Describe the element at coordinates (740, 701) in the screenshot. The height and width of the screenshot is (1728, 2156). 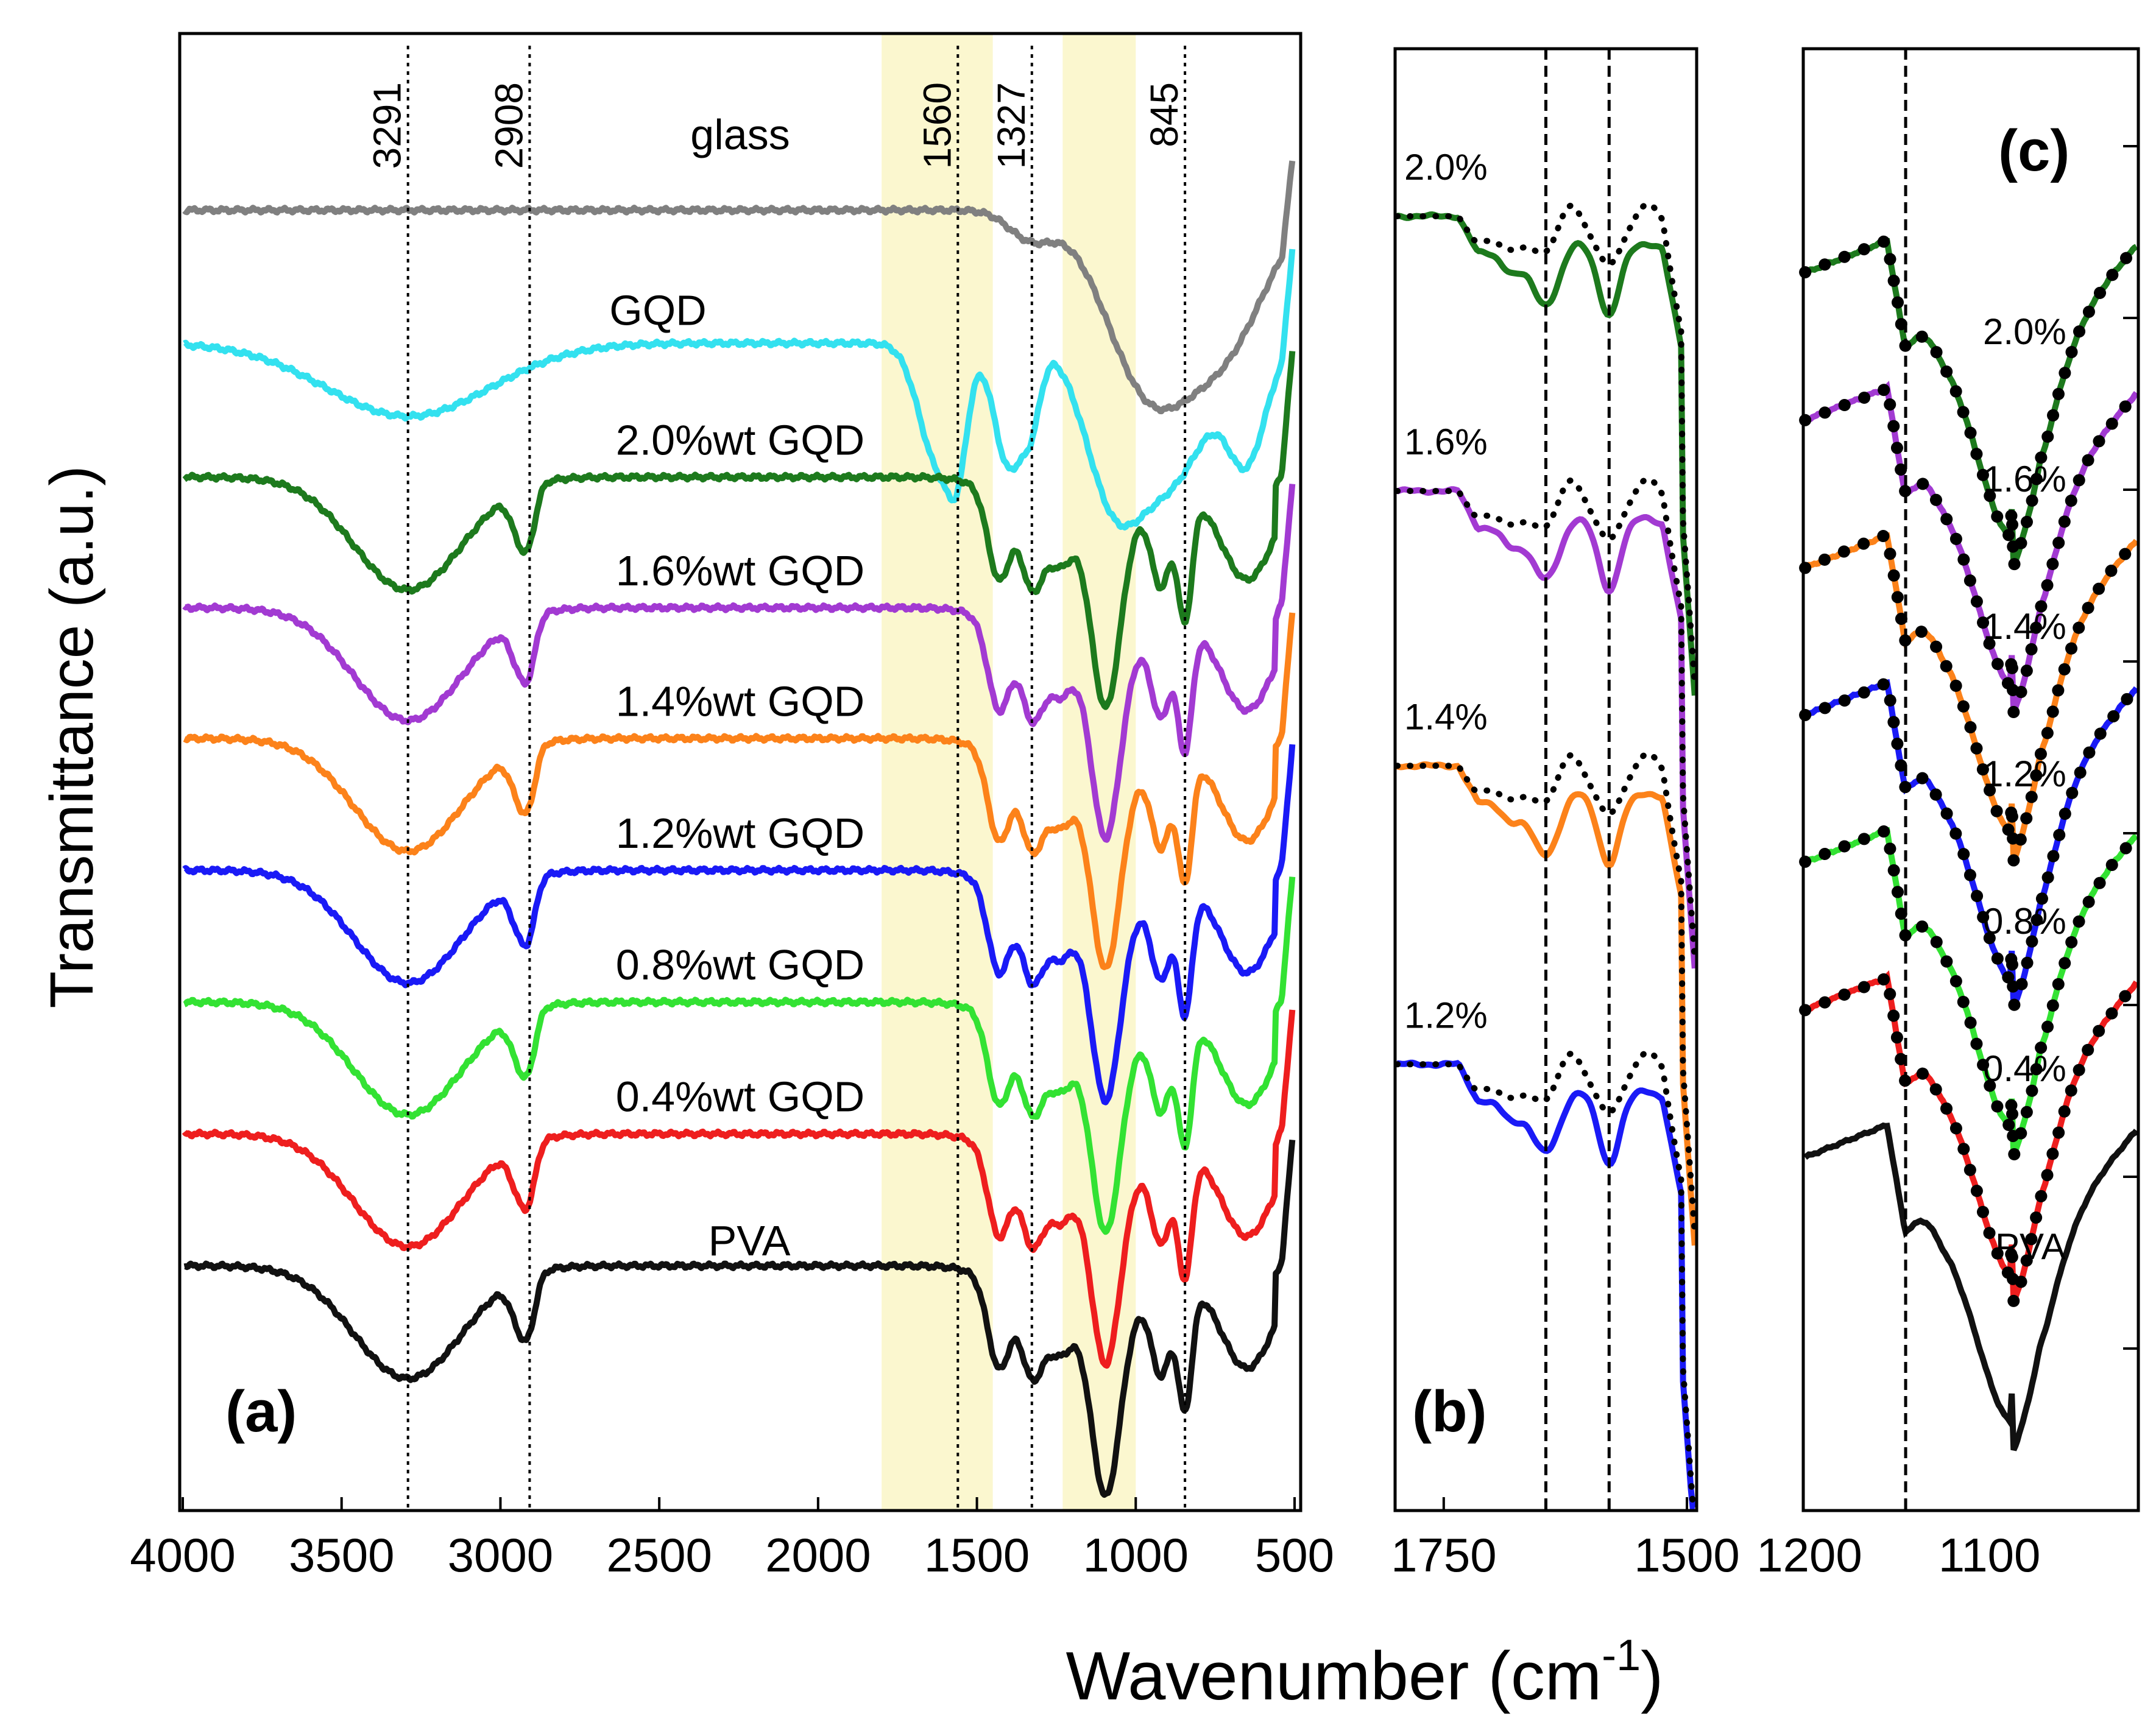
I see `series-label-1-4-wt-gqd: 1.4%wt GQD` at that location.